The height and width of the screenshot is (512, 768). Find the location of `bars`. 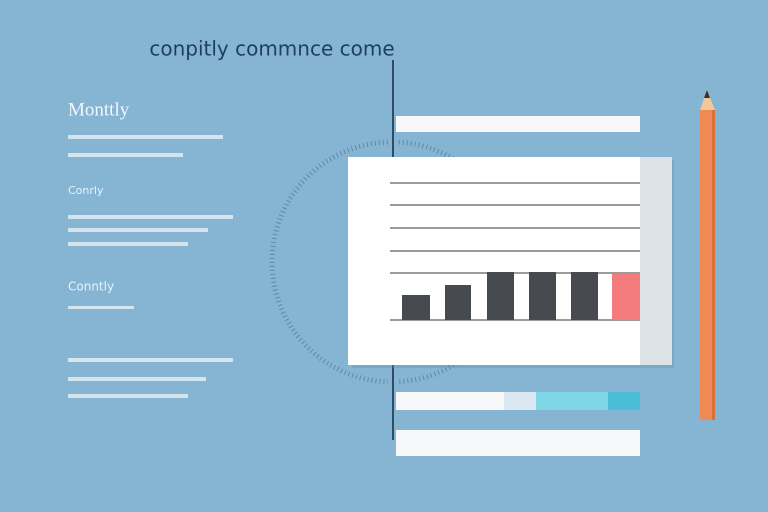

bars is located at coordinates (500, 296).